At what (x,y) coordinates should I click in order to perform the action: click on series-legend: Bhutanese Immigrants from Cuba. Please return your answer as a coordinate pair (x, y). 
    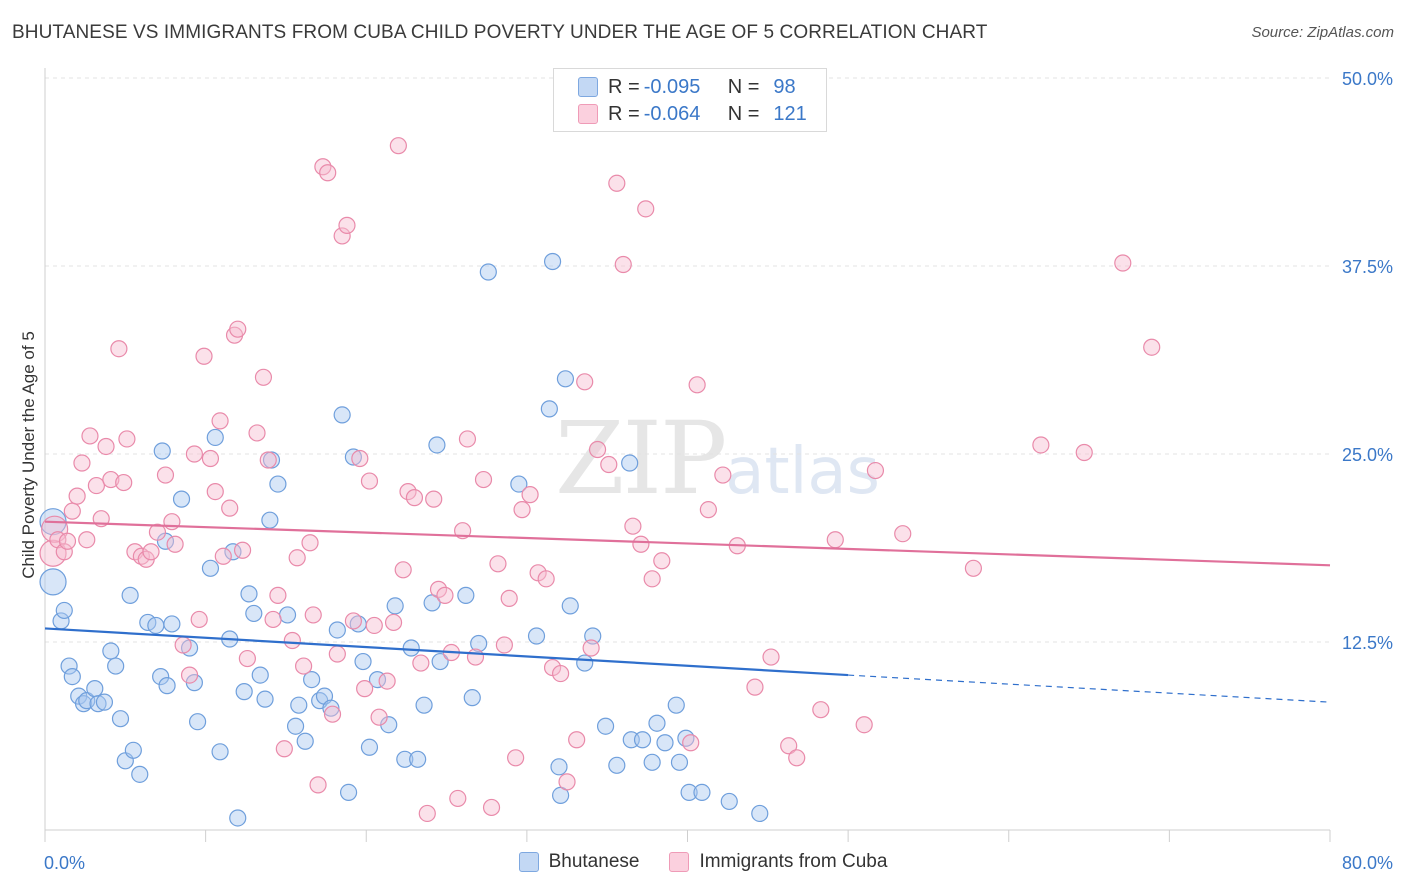
    Looking at the image, I should click on (703, 862).